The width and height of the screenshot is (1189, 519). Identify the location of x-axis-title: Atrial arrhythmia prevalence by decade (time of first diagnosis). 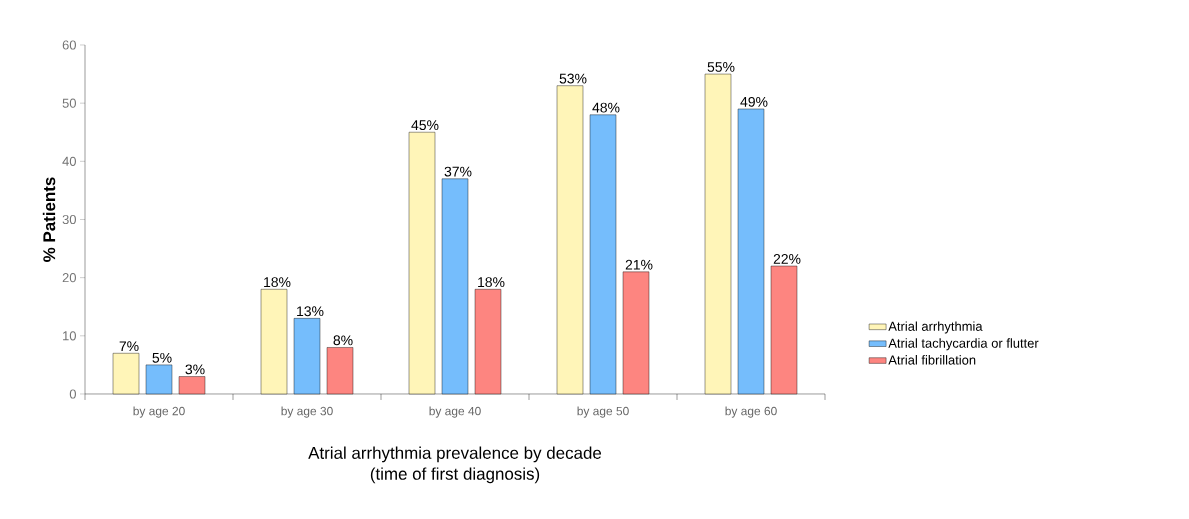
(455, 465).